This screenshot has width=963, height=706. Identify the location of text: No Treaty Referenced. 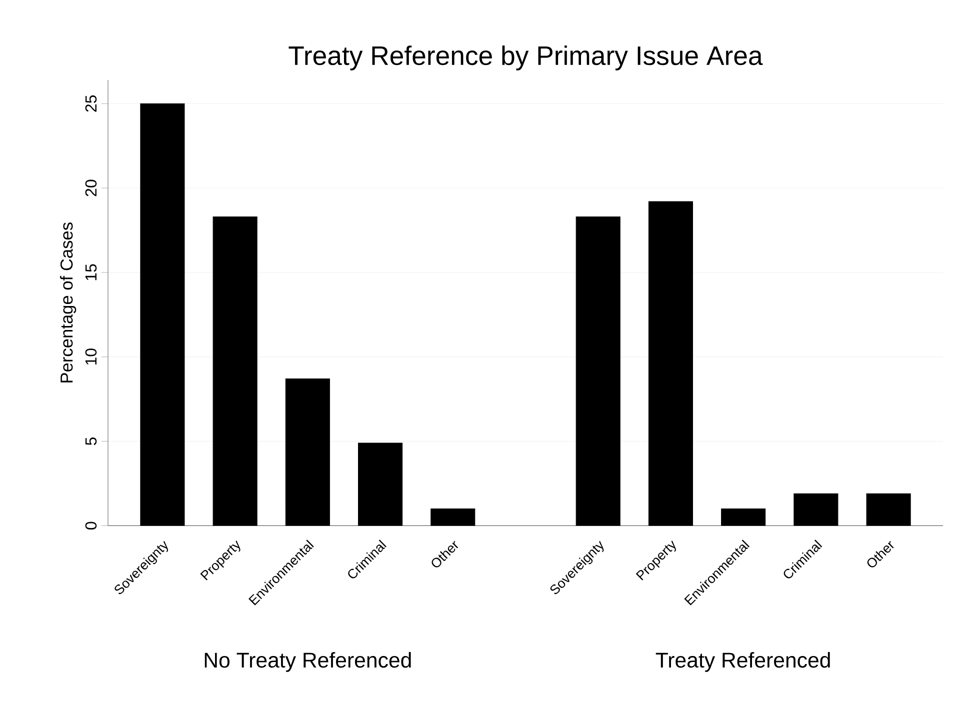
(307, 662).